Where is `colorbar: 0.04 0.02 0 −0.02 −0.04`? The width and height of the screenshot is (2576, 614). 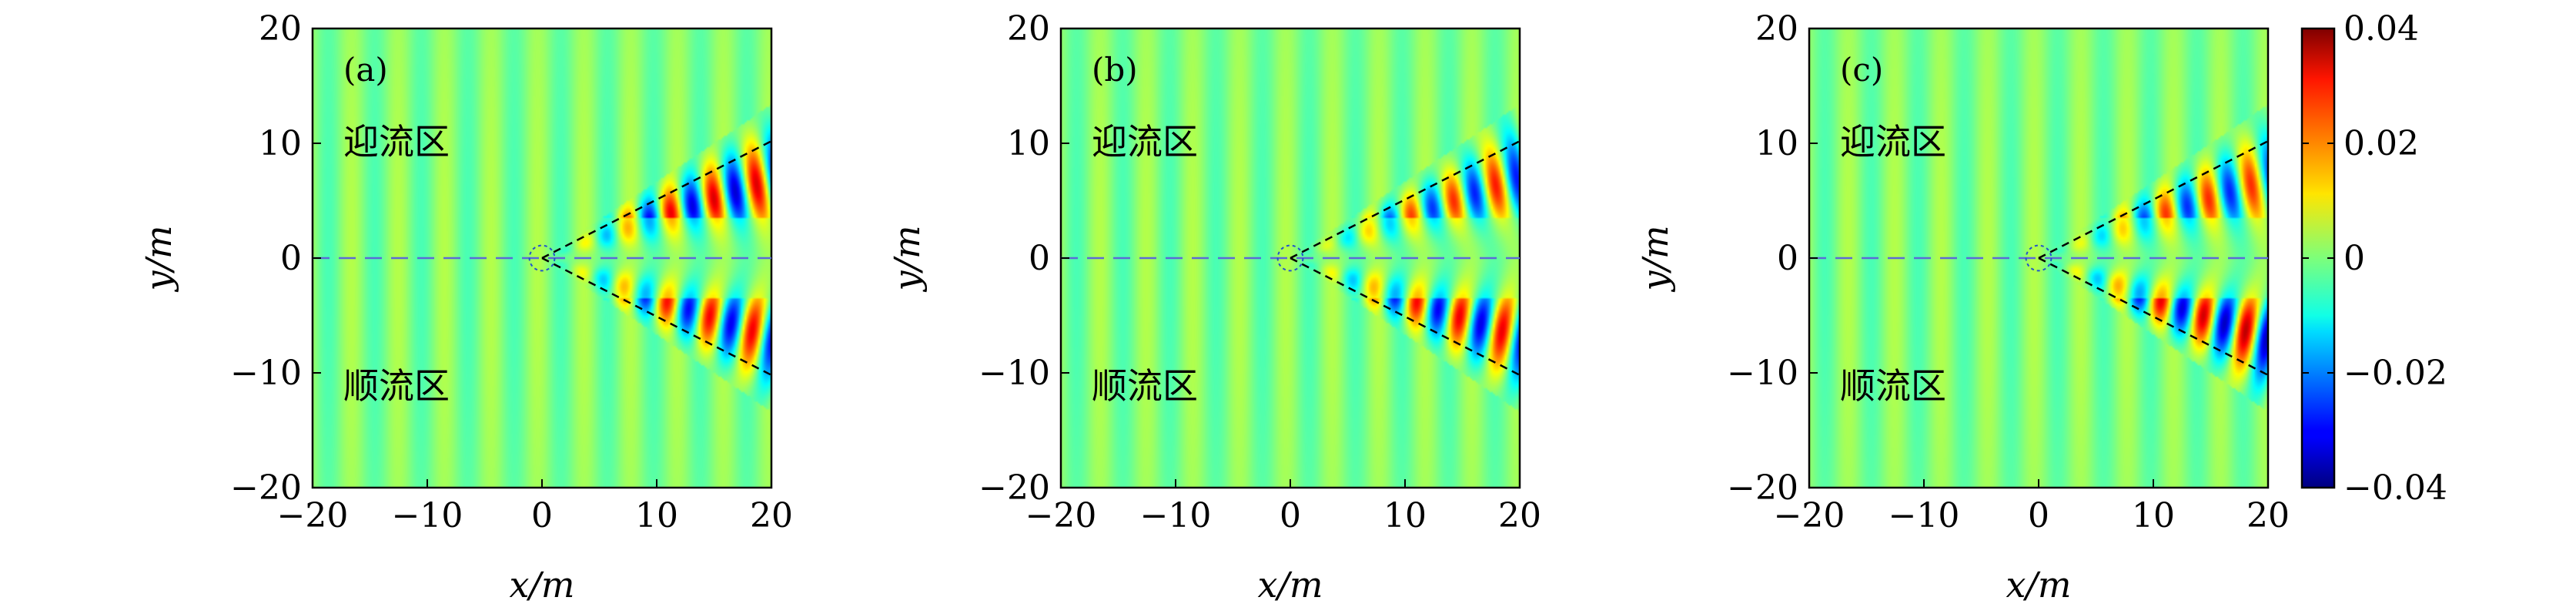
colorbar: 0.04 0.02 0 −0.02 −0.04 is located at coordinates (2374, 258).